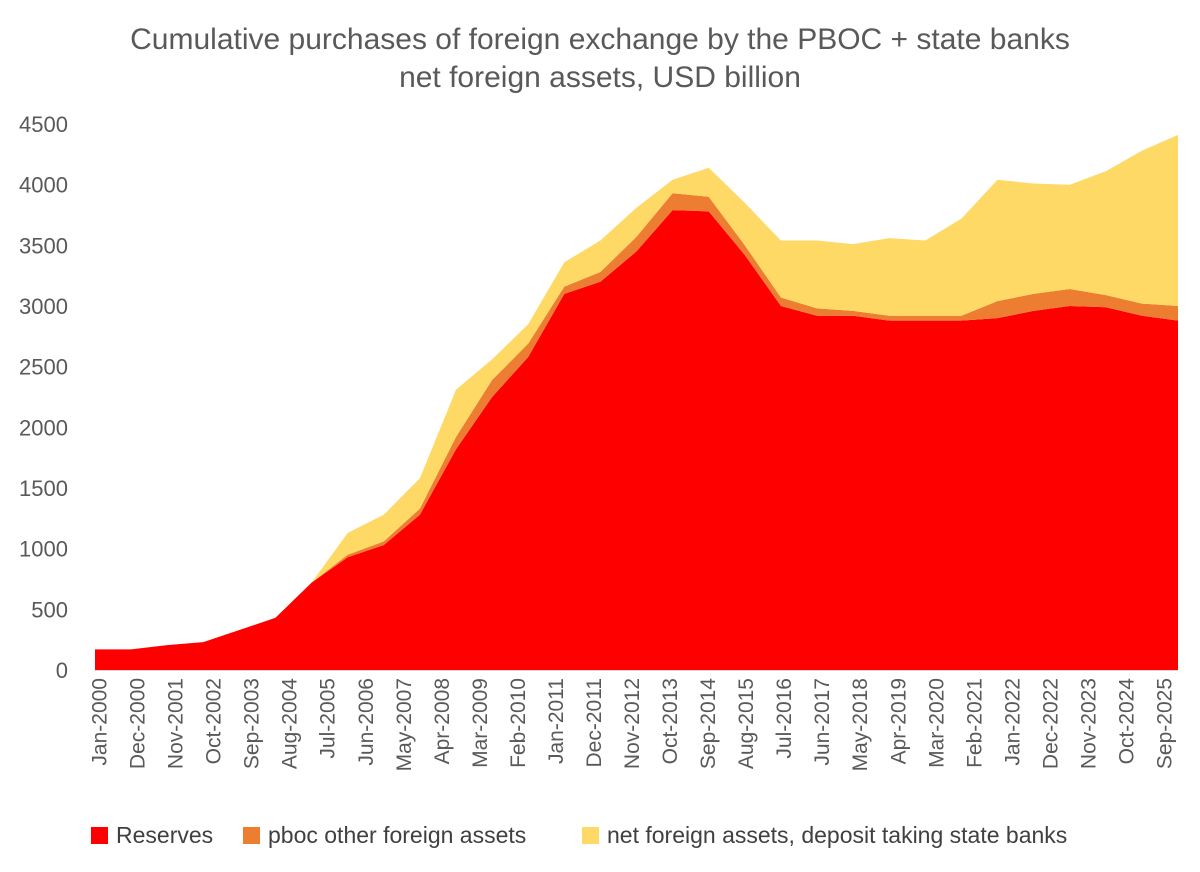 This screenshot has height=872, width=1200. Describe the element at coordinates (1127, 721) in the screenshot. I see `x-tick-label: Oct-2024` at that location.